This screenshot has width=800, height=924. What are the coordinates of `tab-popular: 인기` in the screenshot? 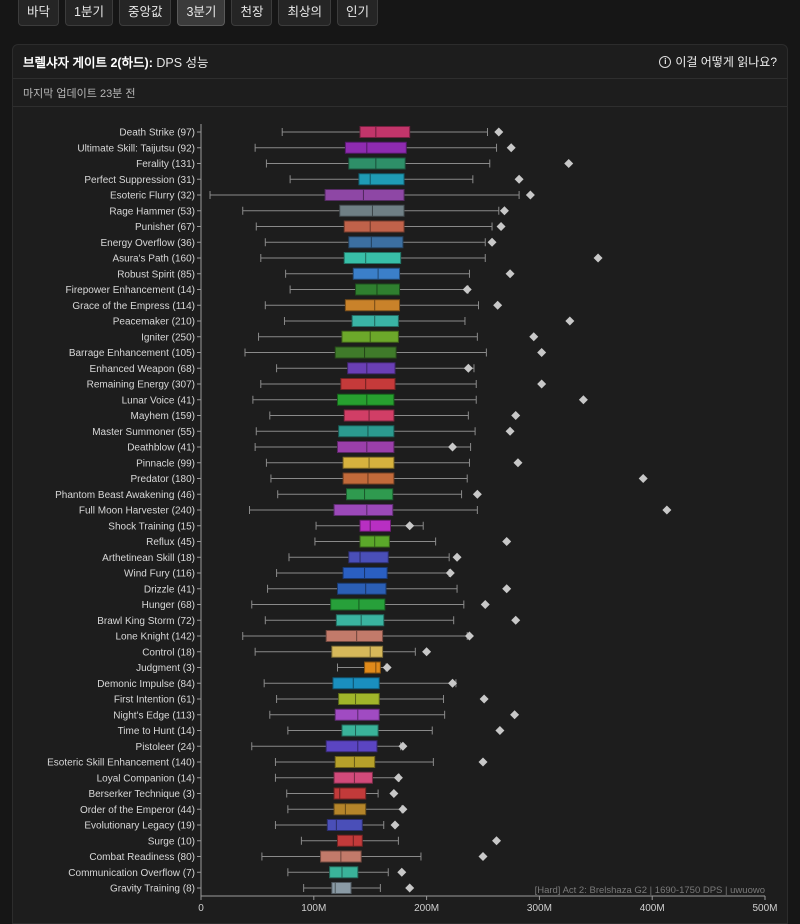 It's located at (357, 13).